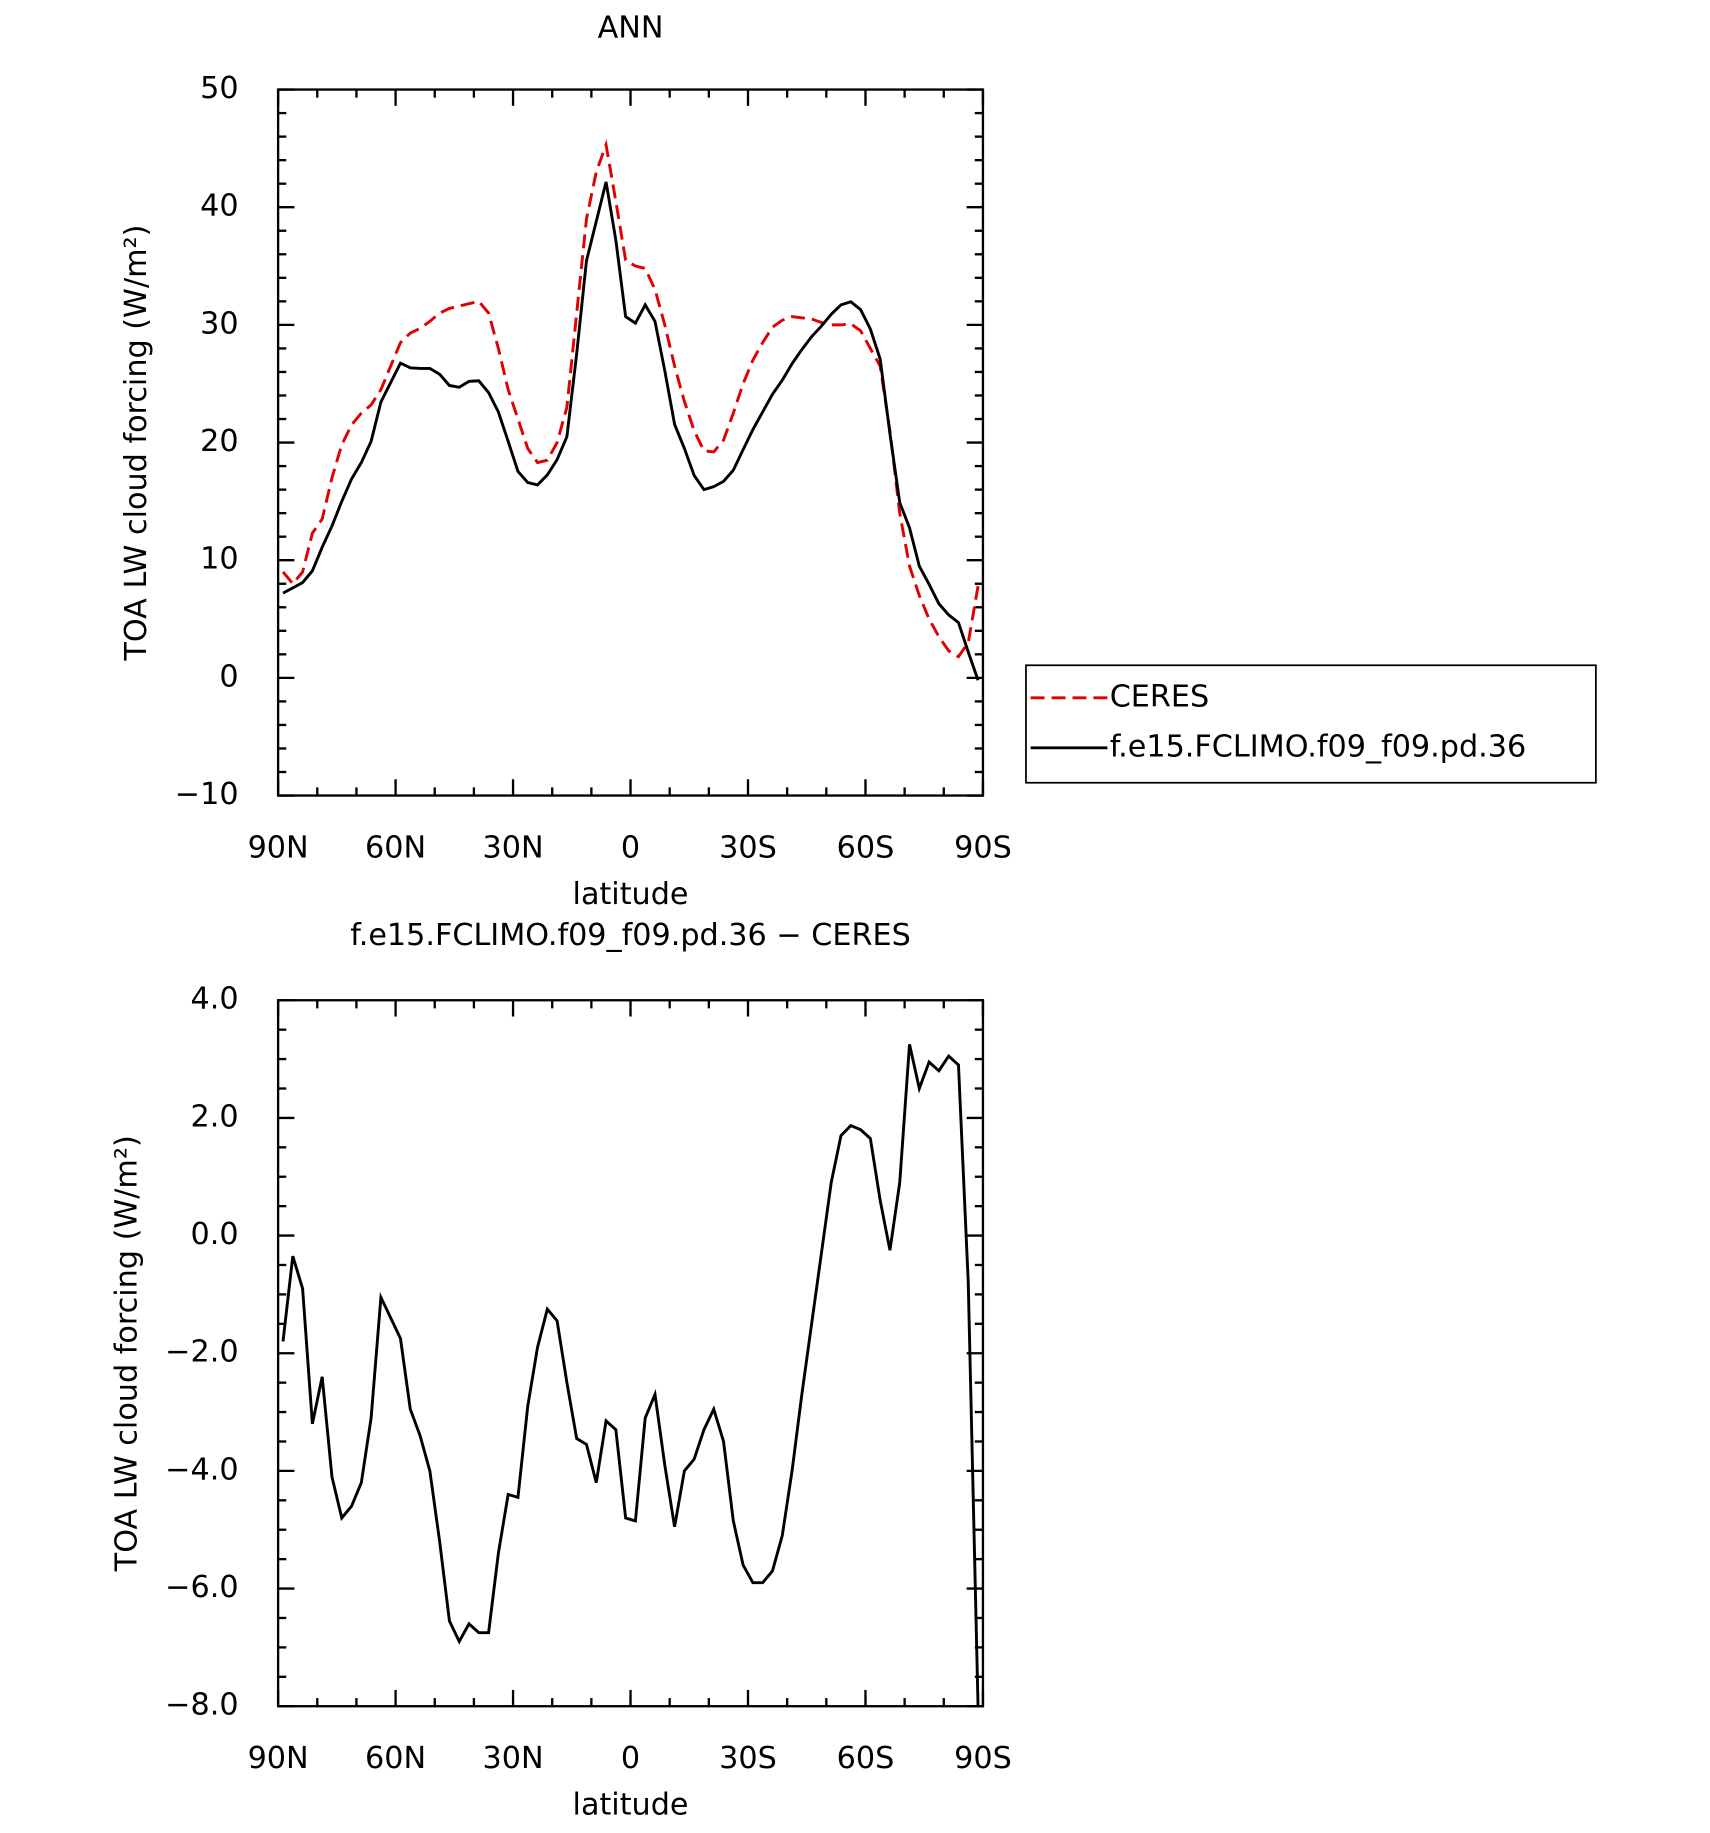 The width and height of the screenshot is (1710, 1833). What do you see at coordinates (630, 935) in the screenshot?
I see `chart-title: f.e15.FCLIMO.f09_f09.pd.36 − CERES` at bounding box center [630, 935].